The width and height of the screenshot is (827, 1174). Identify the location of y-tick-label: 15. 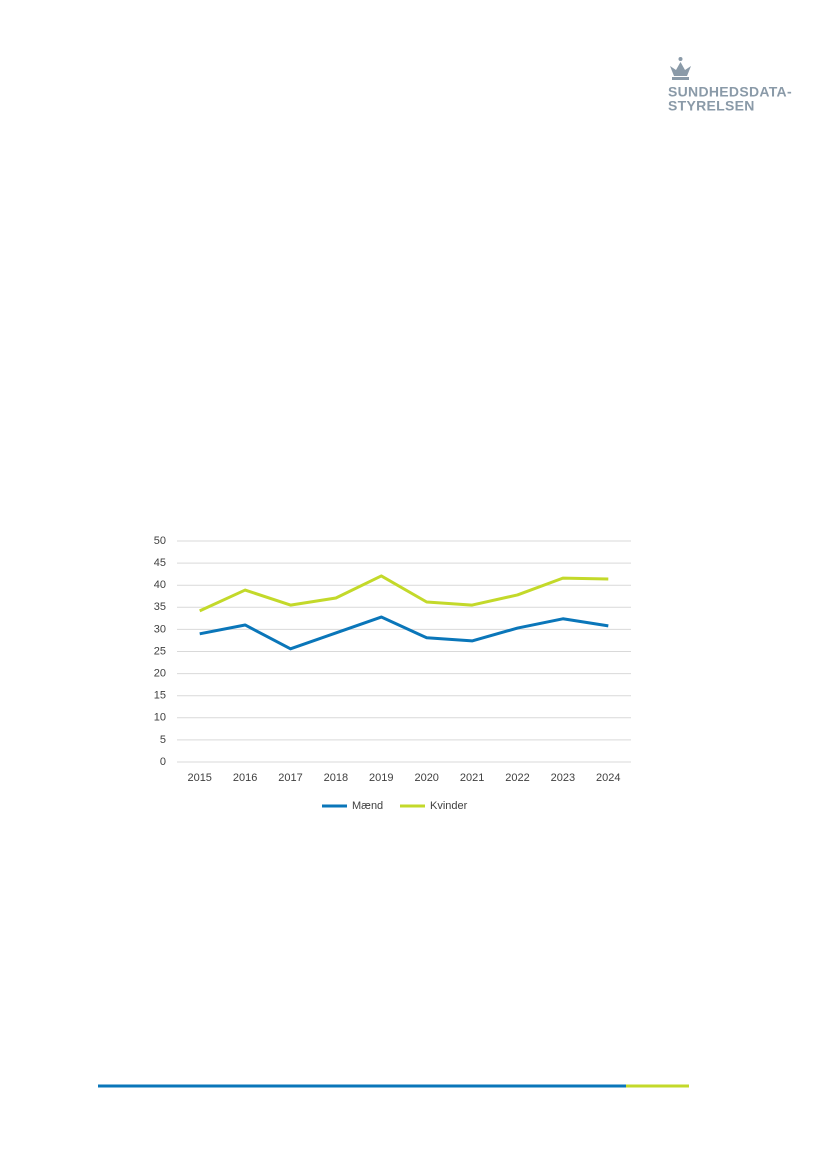
(160, 696).